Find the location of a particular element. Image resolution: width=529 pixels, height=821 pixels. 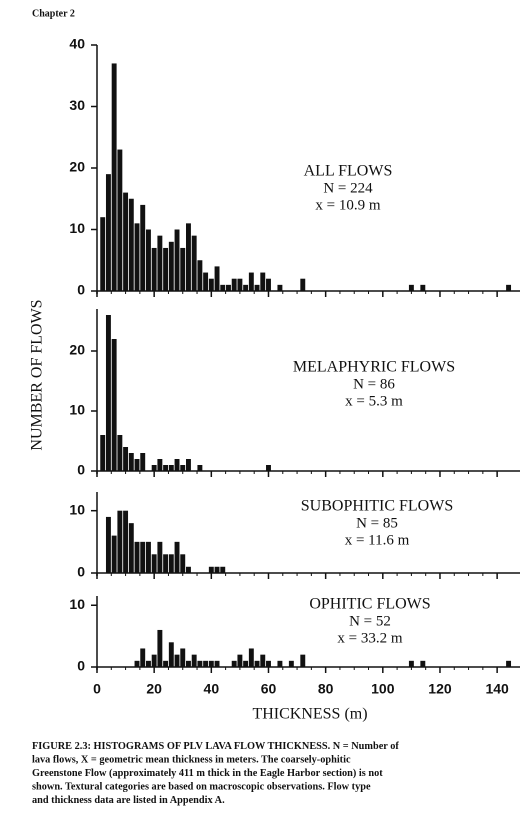

x-tick-label: 40 is located at coordinates (212, 689).